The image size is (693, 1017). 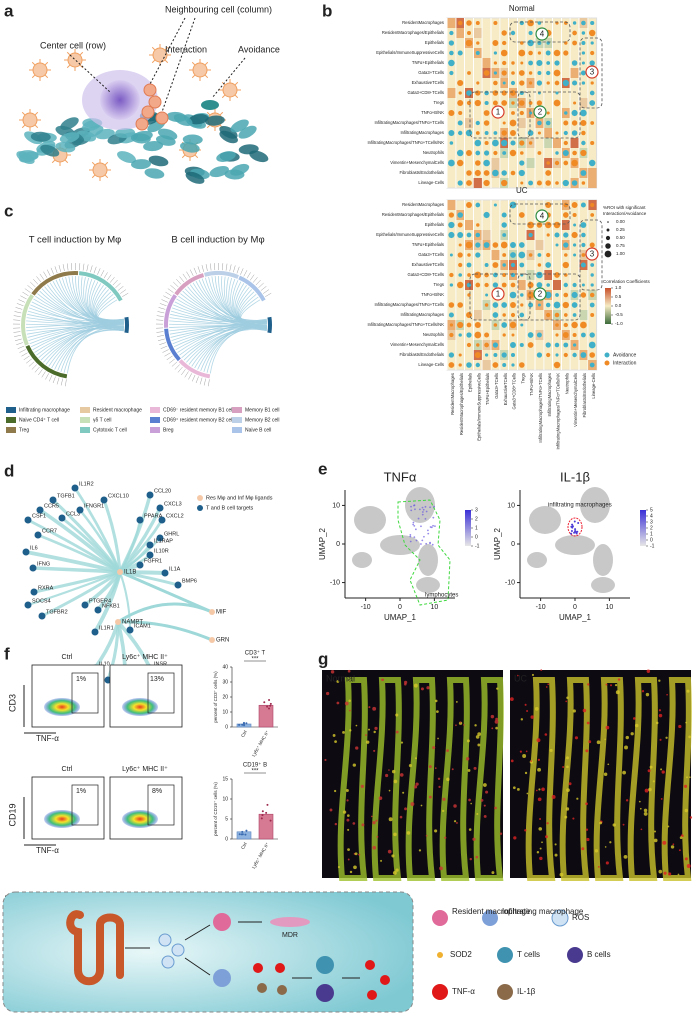 I want to click on node-label: CSF1, so click(x=39, y=516).